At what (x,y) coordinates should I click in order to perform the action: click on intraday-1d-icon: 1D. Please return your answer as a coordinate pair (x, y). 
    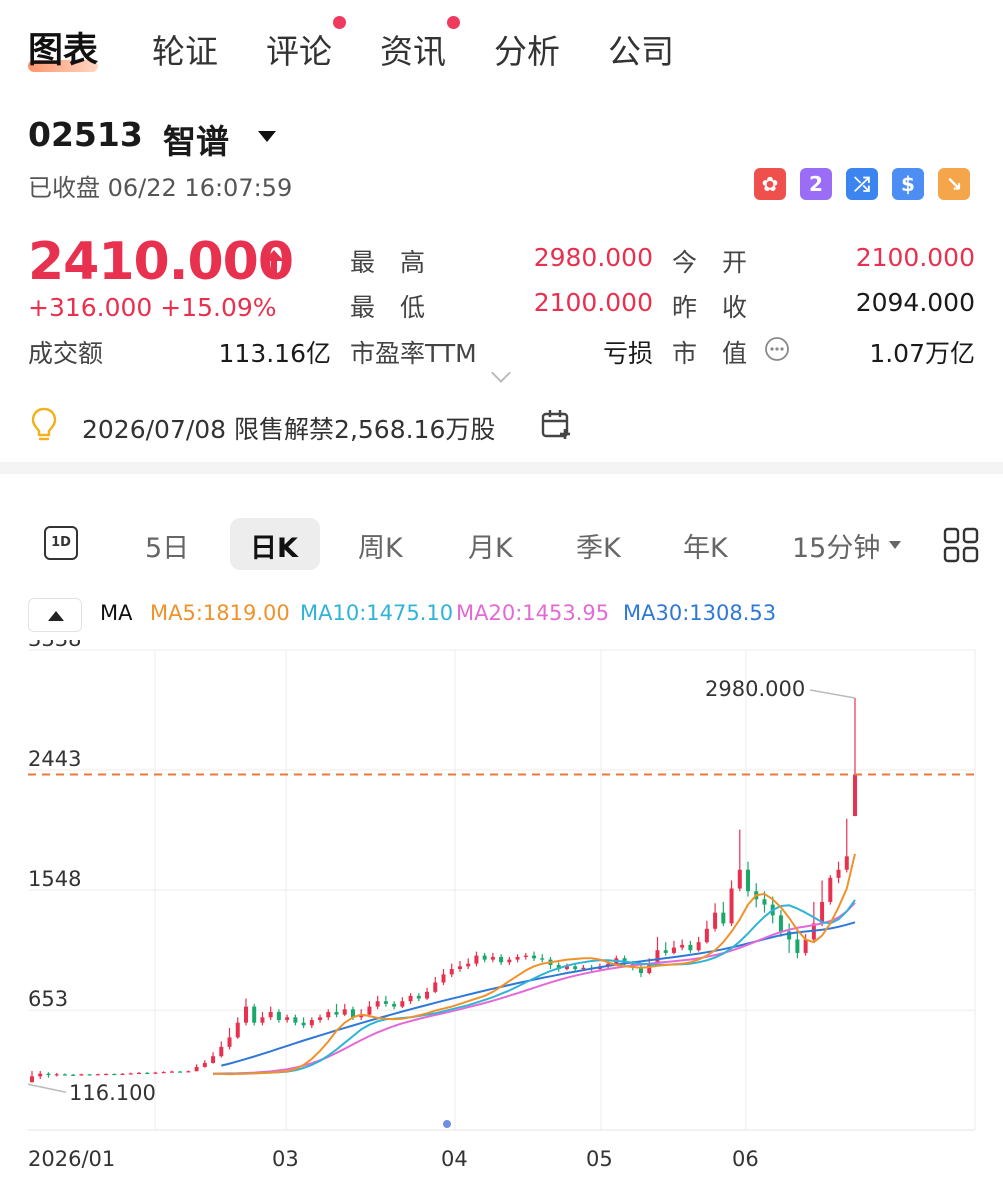
    Looking at the image, I should click on (61, 543).